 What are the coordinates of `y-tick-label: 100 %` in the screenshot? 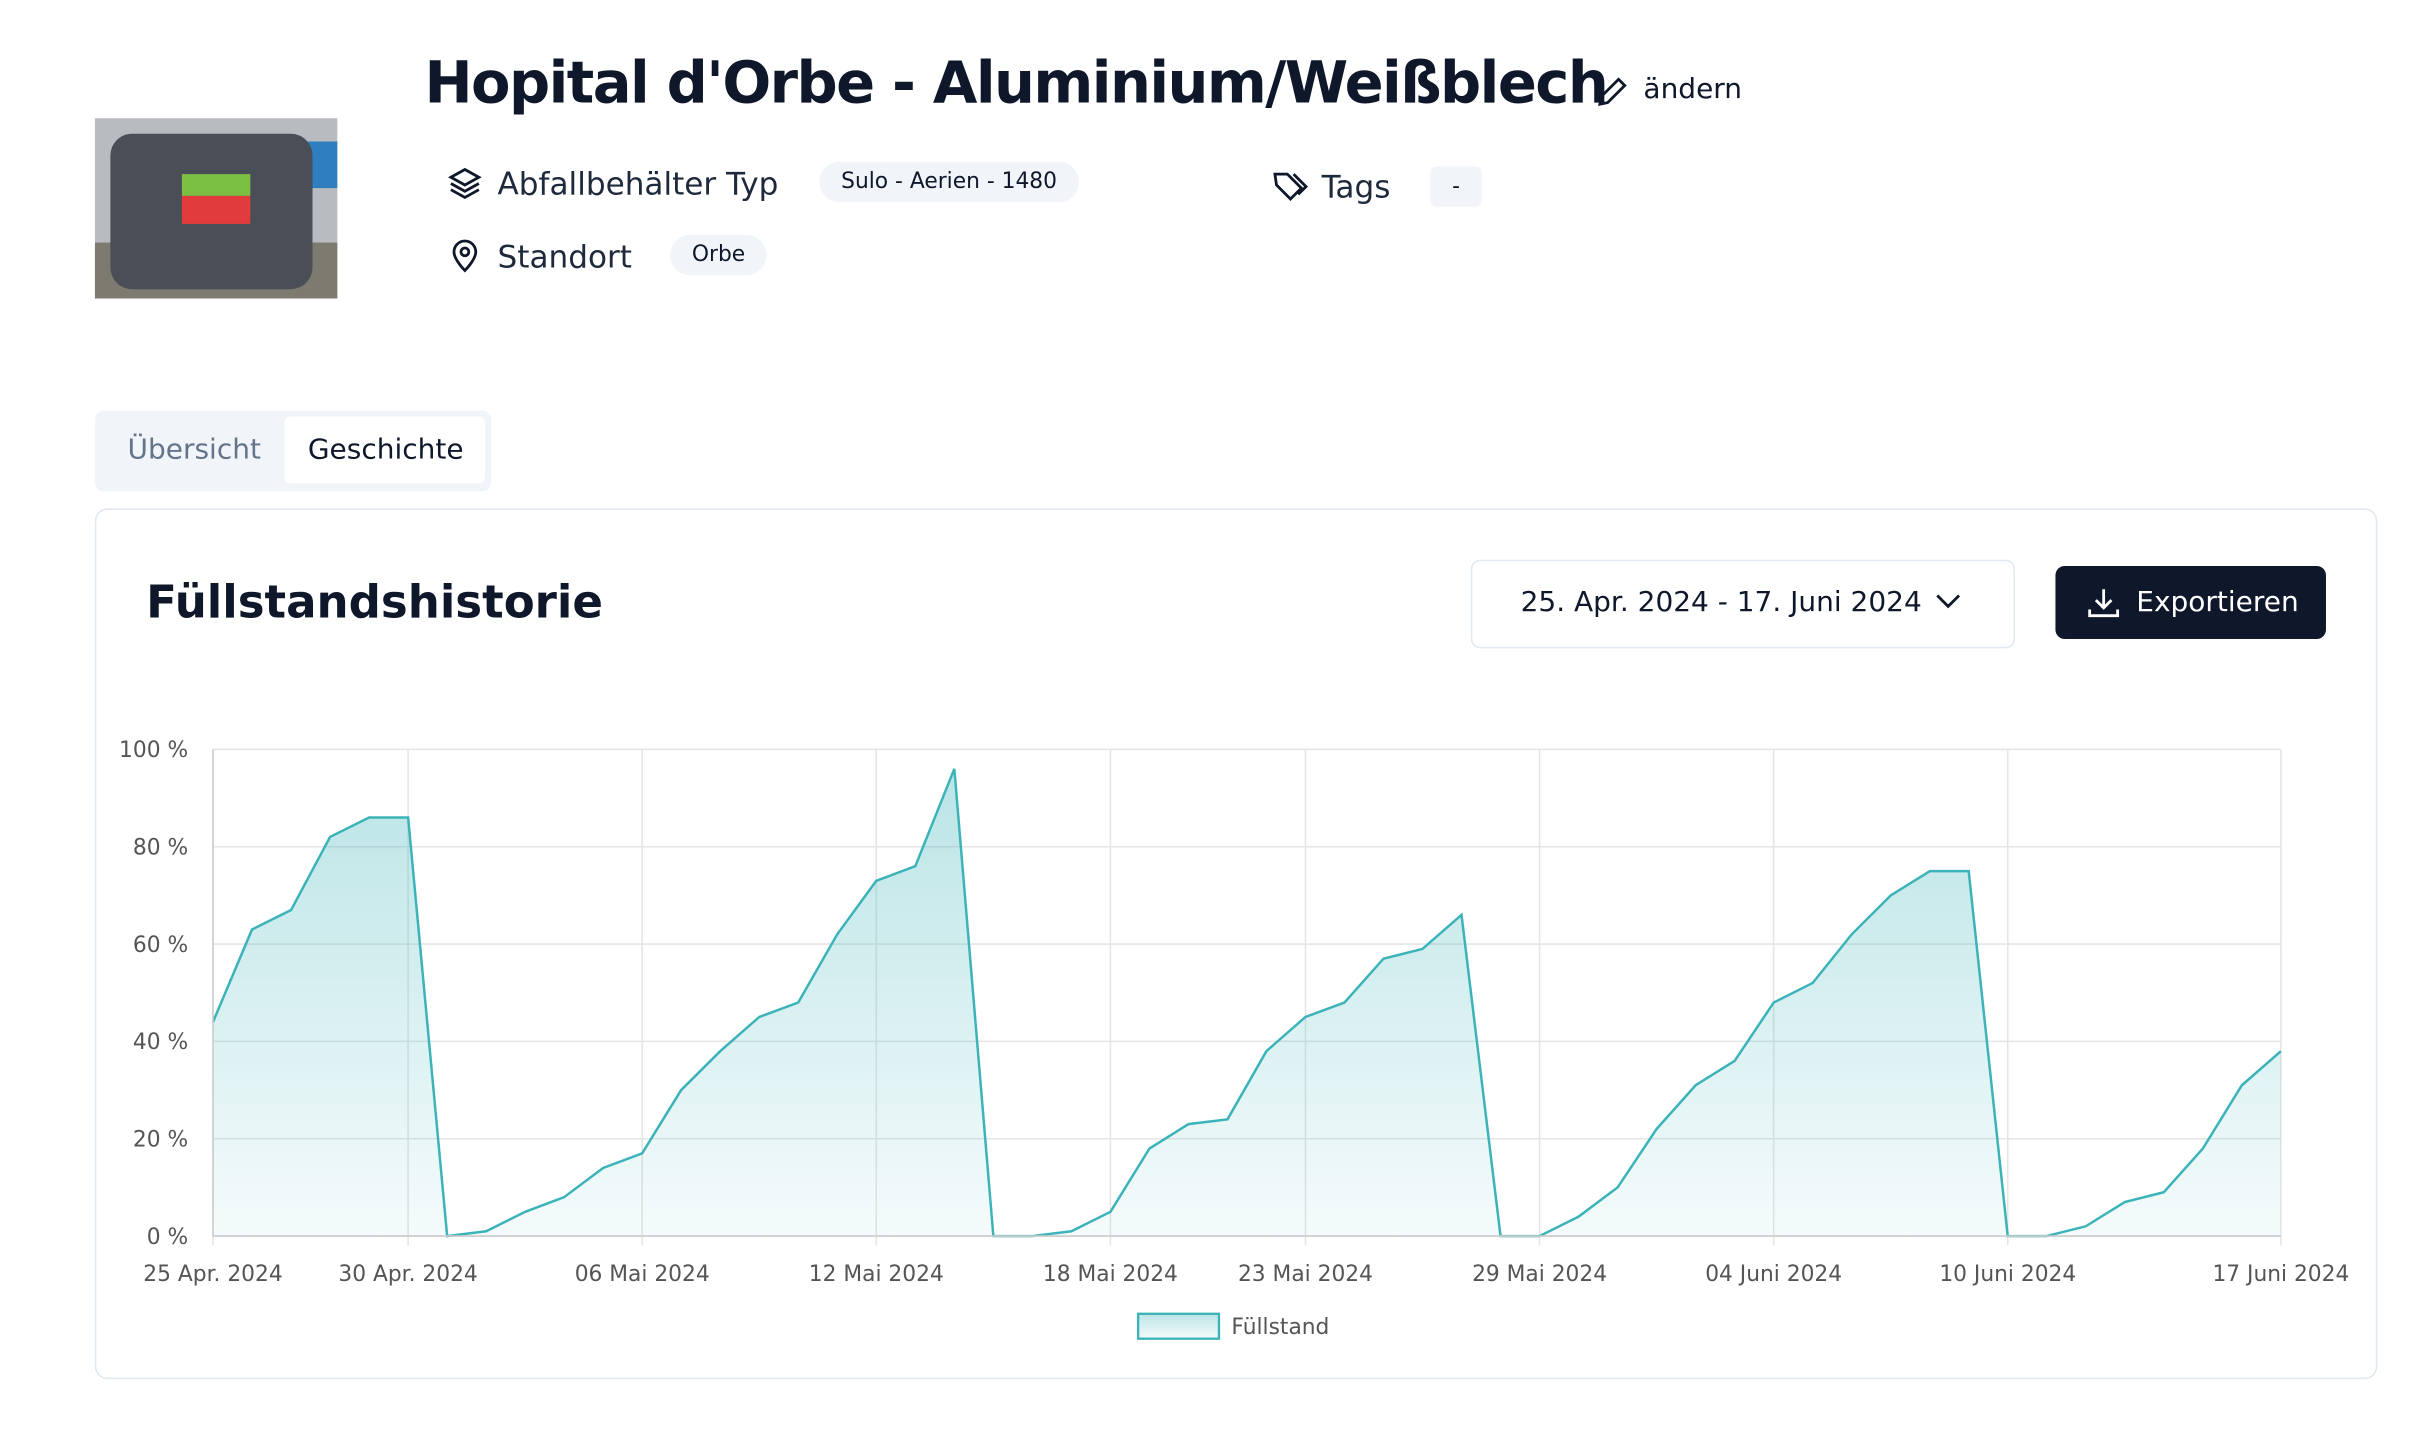 It's located at (153, 750).